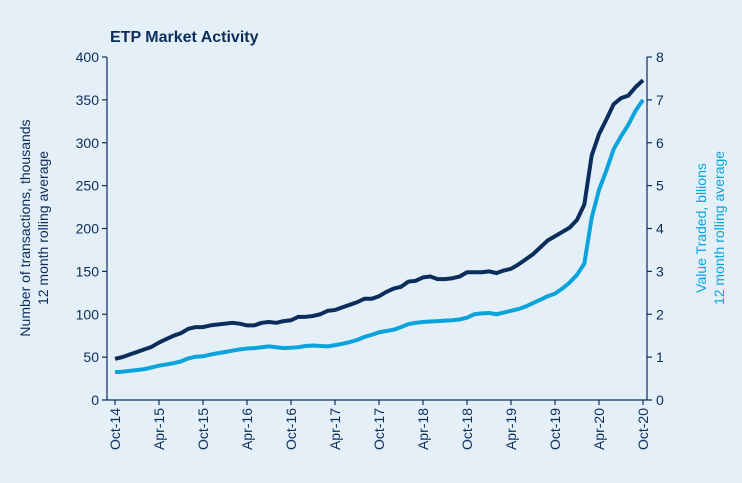  Describe the element at coordinates (203, 429) in the screenshot. I see `x-tick-label: Oct-15` at that location.